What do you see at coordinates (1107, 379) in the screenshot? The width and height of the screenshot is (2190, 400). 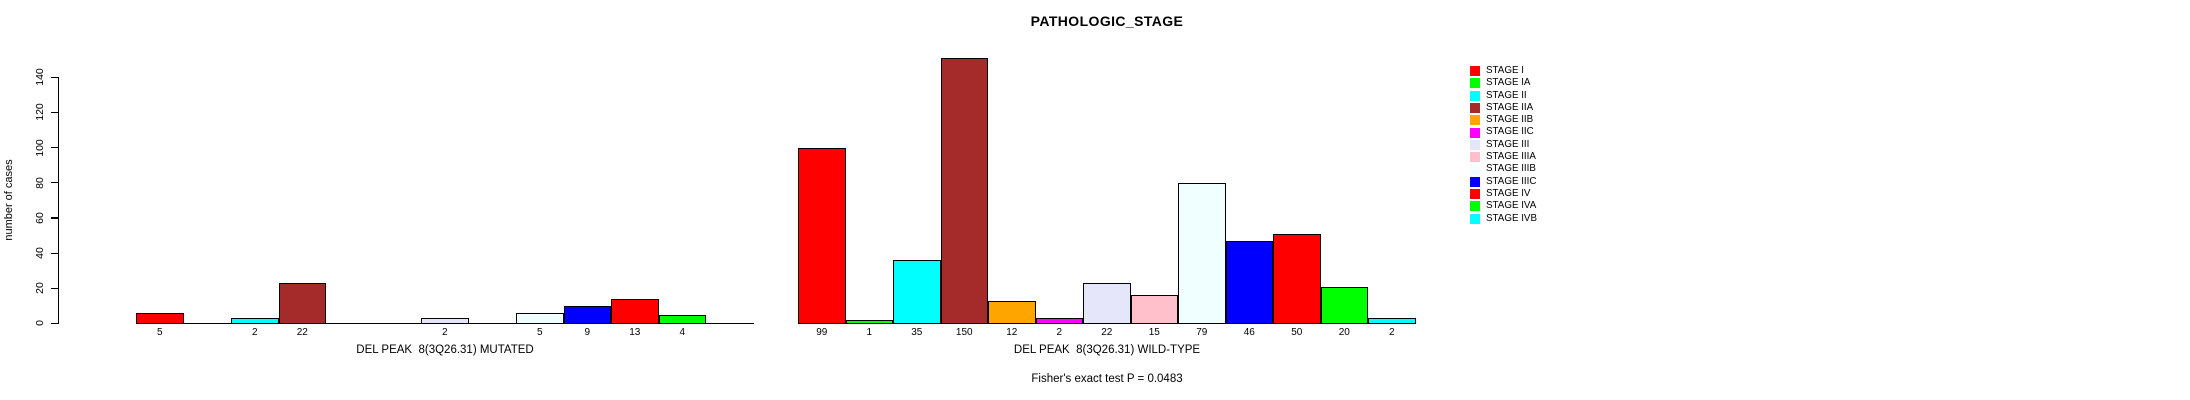 I see `fisher-test-annotation: Fisher's exact test P = 0.0483` at bounding box center [1107, 379].